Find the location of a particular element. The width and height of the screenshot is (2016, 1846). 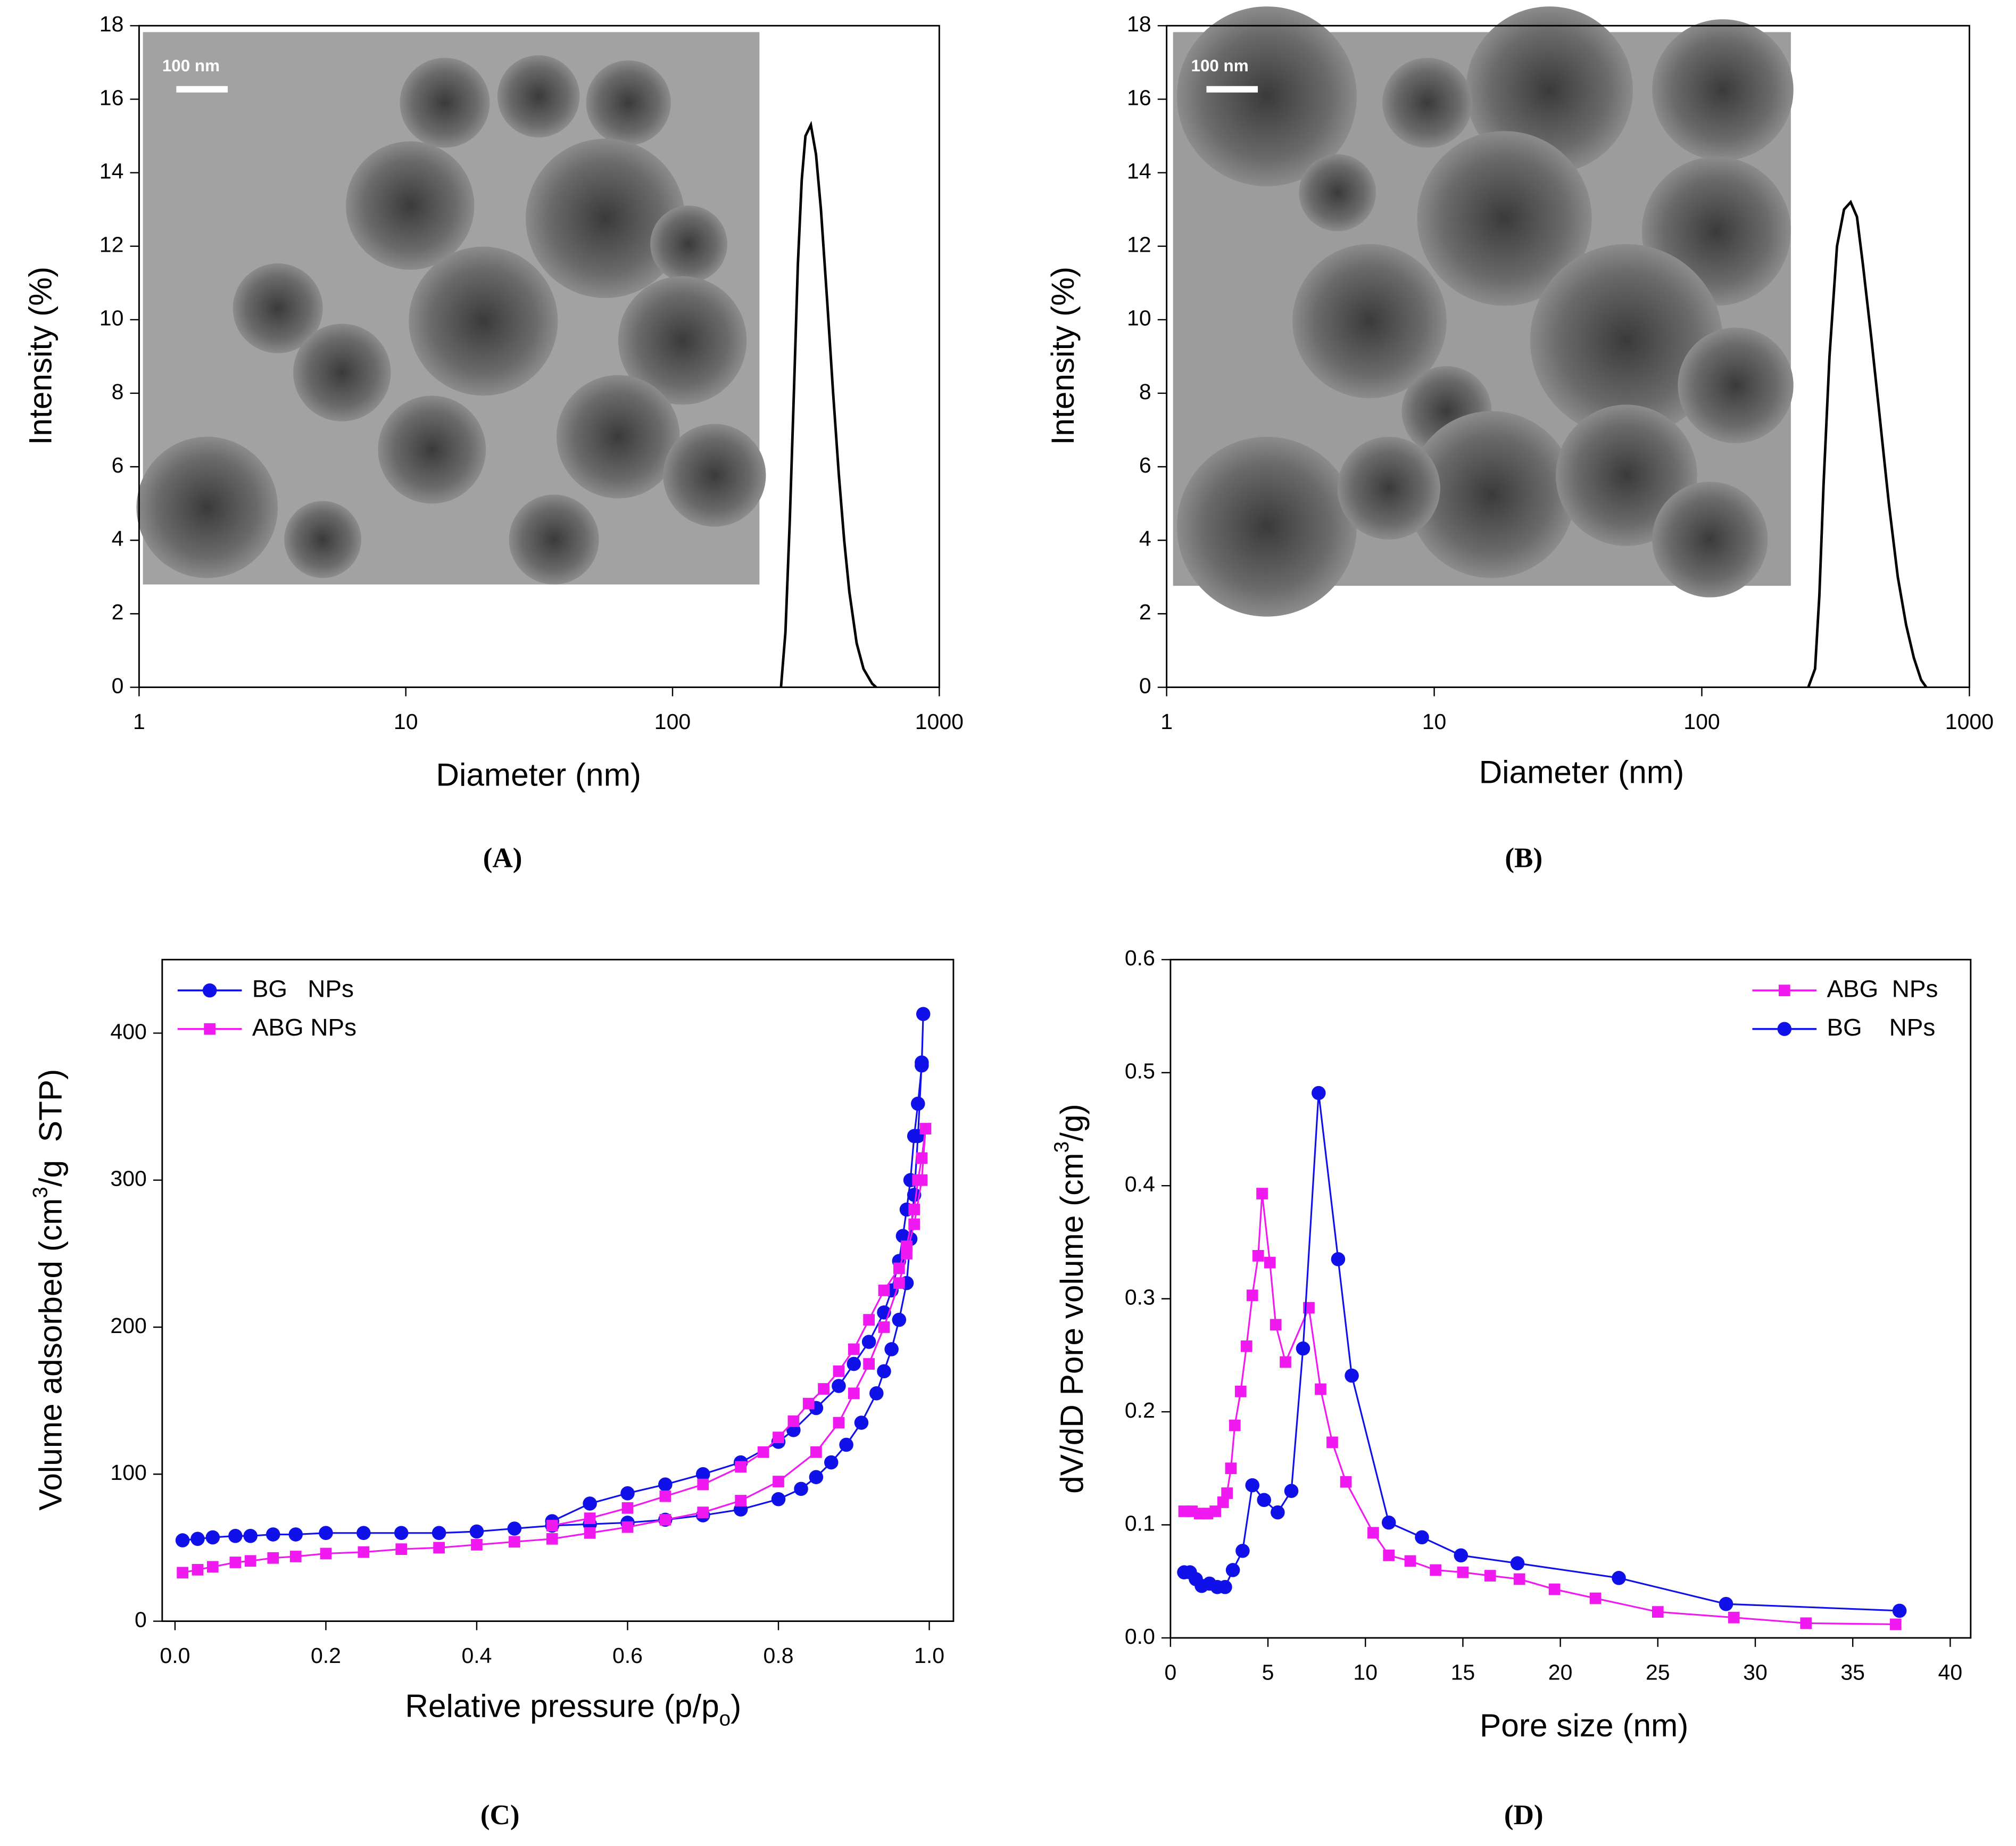

y-tick-label: 14 is located at coordinates (1139, 171).